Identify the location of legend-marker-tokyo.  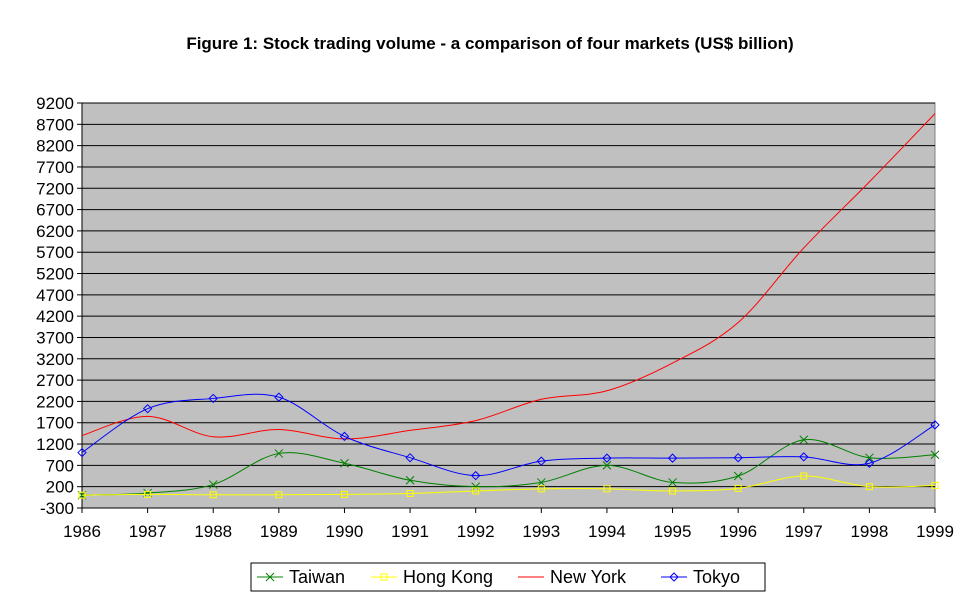
(674, 577).